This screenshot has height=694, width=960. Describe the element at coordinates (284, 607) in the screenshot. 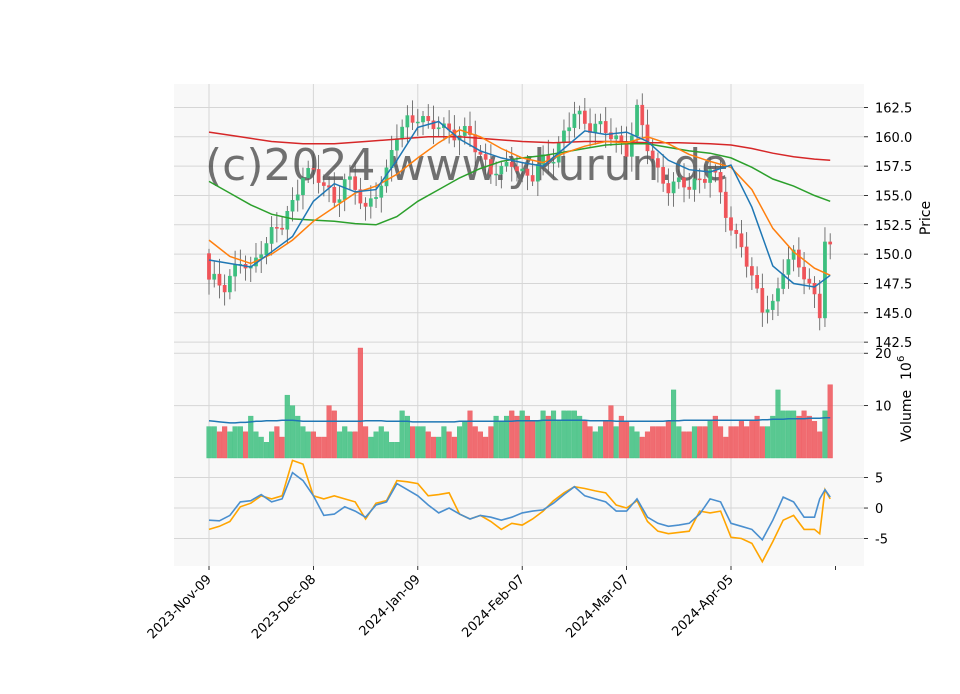

I see `x-tick-label: 2023-Dec-08` at that location.